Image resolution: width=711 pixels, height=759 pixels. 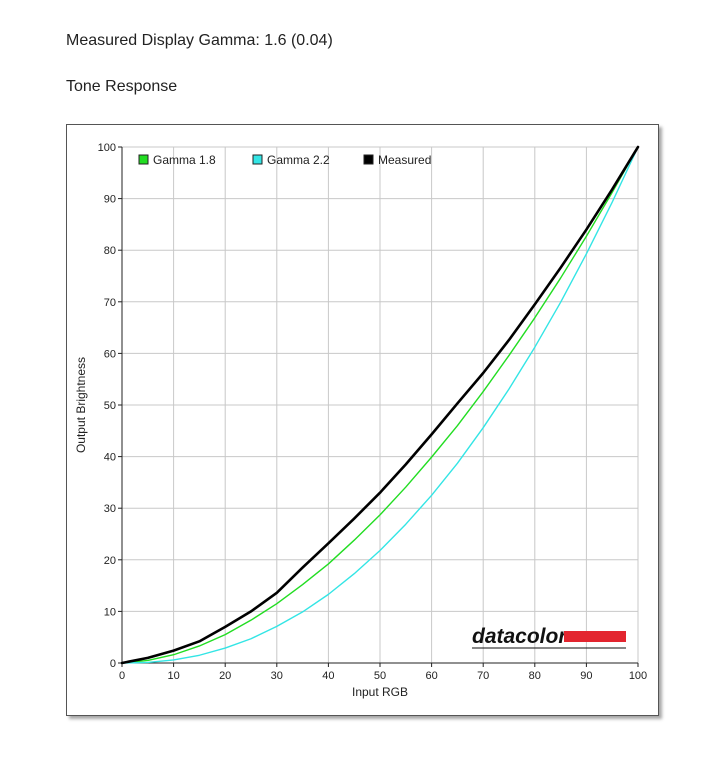 I want to click on x-tick-label: 100, so click(x=638, y=676).